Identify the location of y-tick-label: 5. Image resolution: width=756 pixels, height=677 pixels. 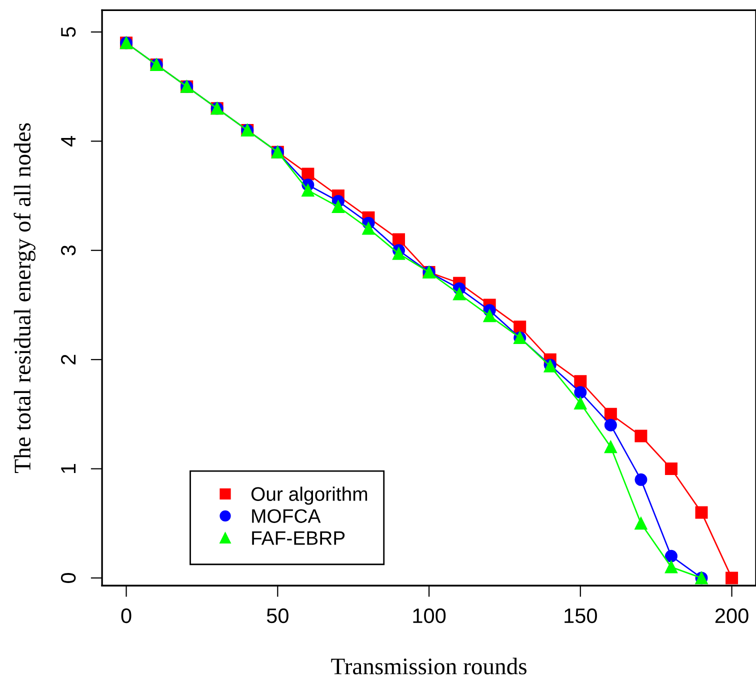
(68, 32).